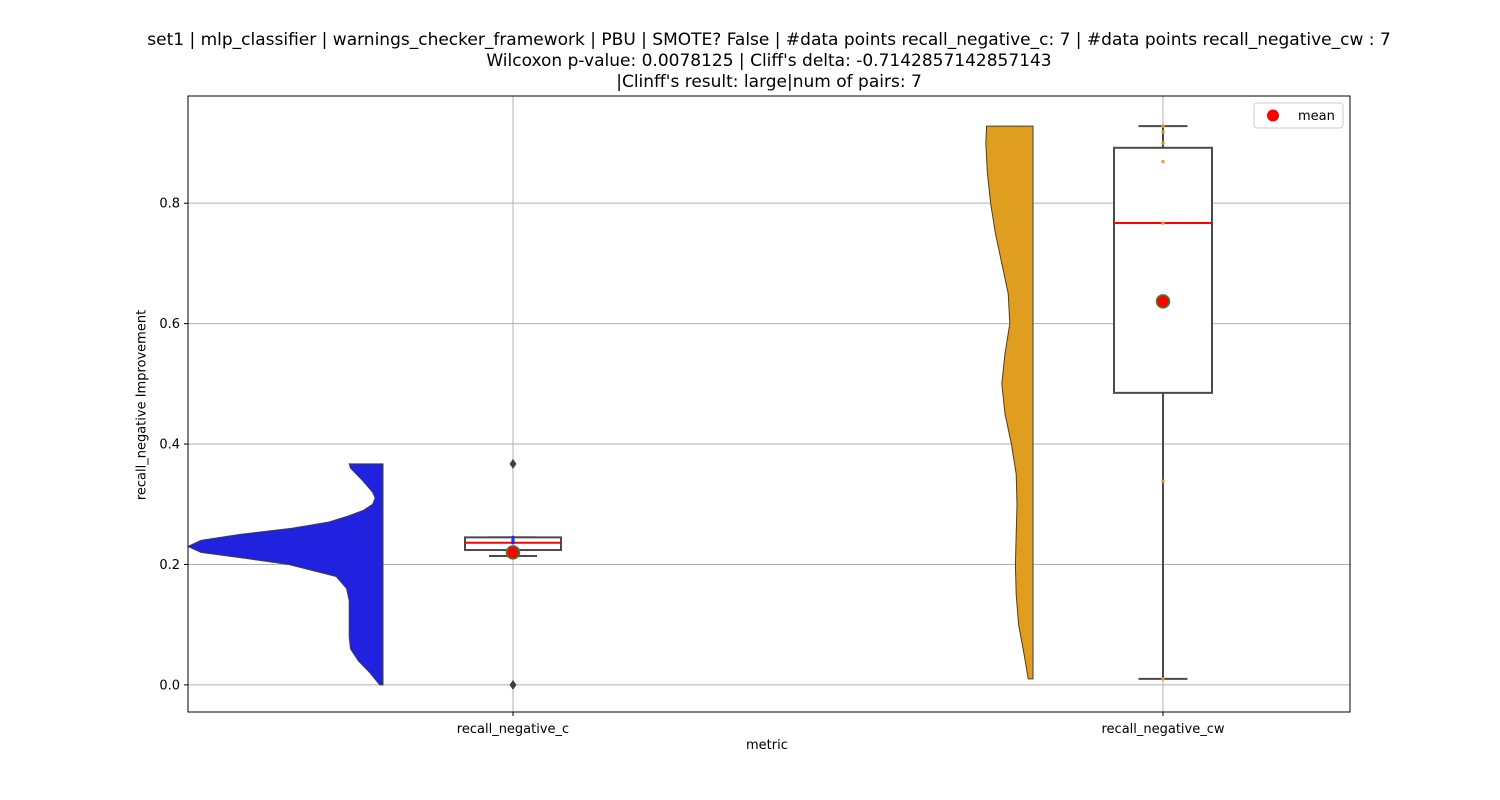 The image size is (1500, 800). What do you see at coordinates (169, 445) in the screenshot?
I see `y-tick-label-2: 0.4` at bounding box center [169, 445].